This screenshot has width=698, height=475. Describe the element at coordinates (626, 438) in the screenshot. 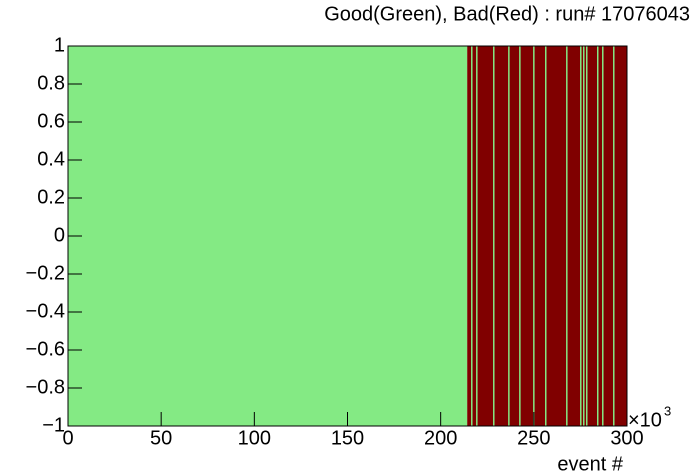

I see `x-tick-label: 300` at that location.